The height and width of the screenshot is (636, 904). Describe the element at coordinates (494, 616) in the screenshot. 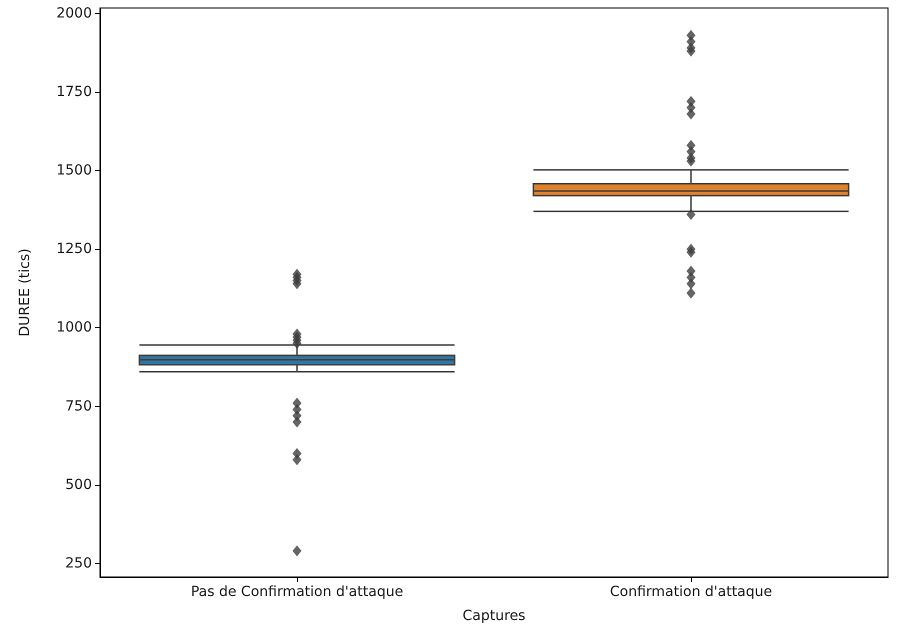

I see `x-axis-title: Captures` at that location.